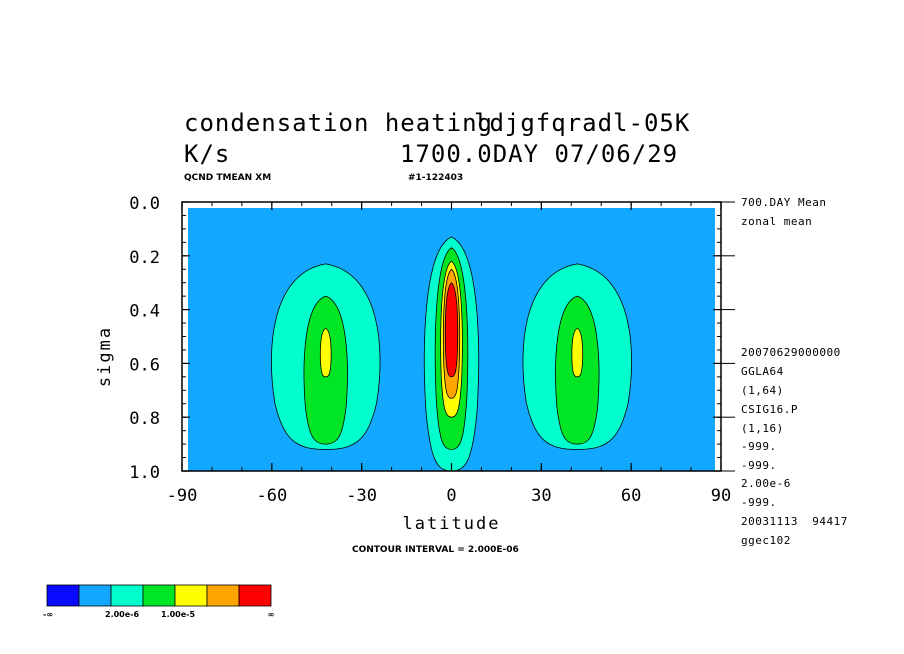  What do you see at coordinates (794, 521) in the screenshot?
I see `meta-line: 20031113 94417` at bounding box center [794, 521].